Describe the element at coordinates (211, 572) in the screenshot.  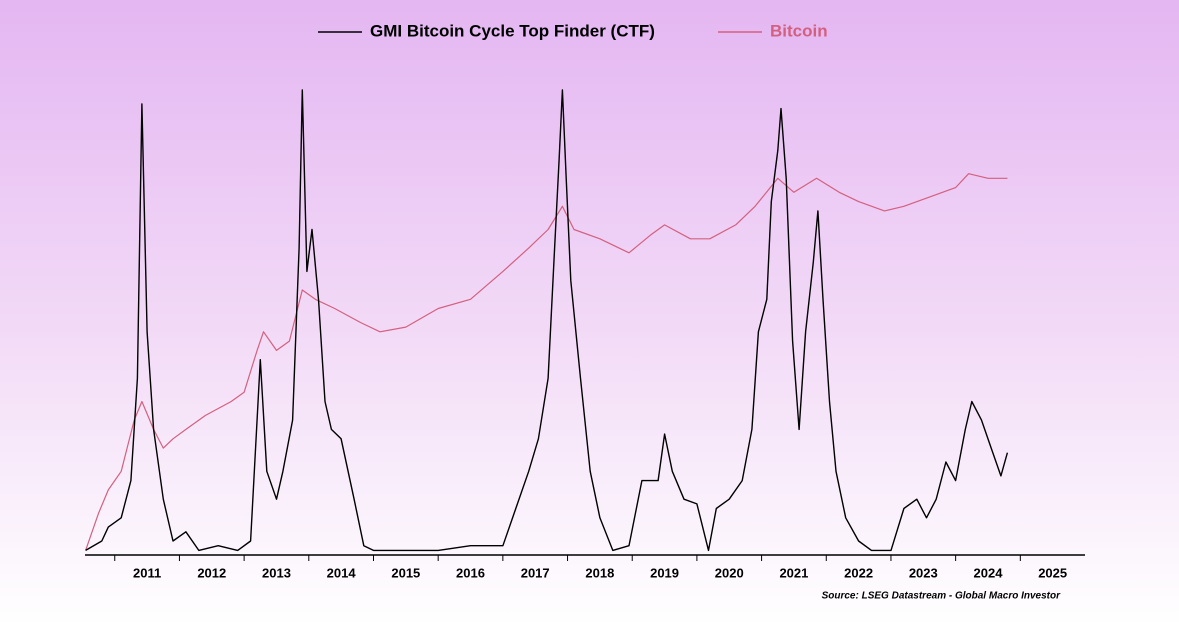
I see `x-tick-label: 2012` at that location.